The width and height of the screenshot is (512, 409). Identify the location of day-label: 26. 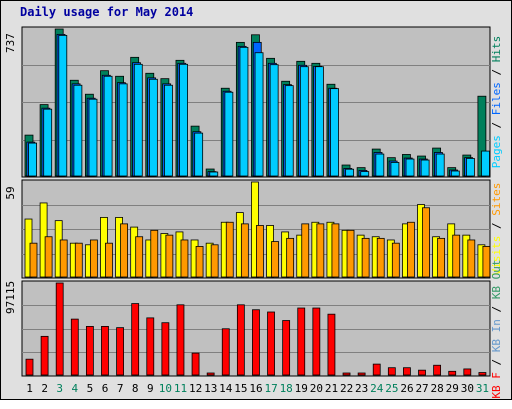
(406, 388).